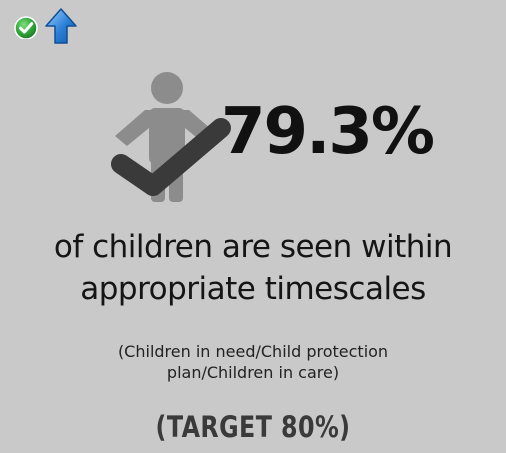 The image size is (506, 453). What do you see at coordinates (328, 132) in the screenshot?
I see `kpi-value: 79.3%` at bounding box center [328, 132].